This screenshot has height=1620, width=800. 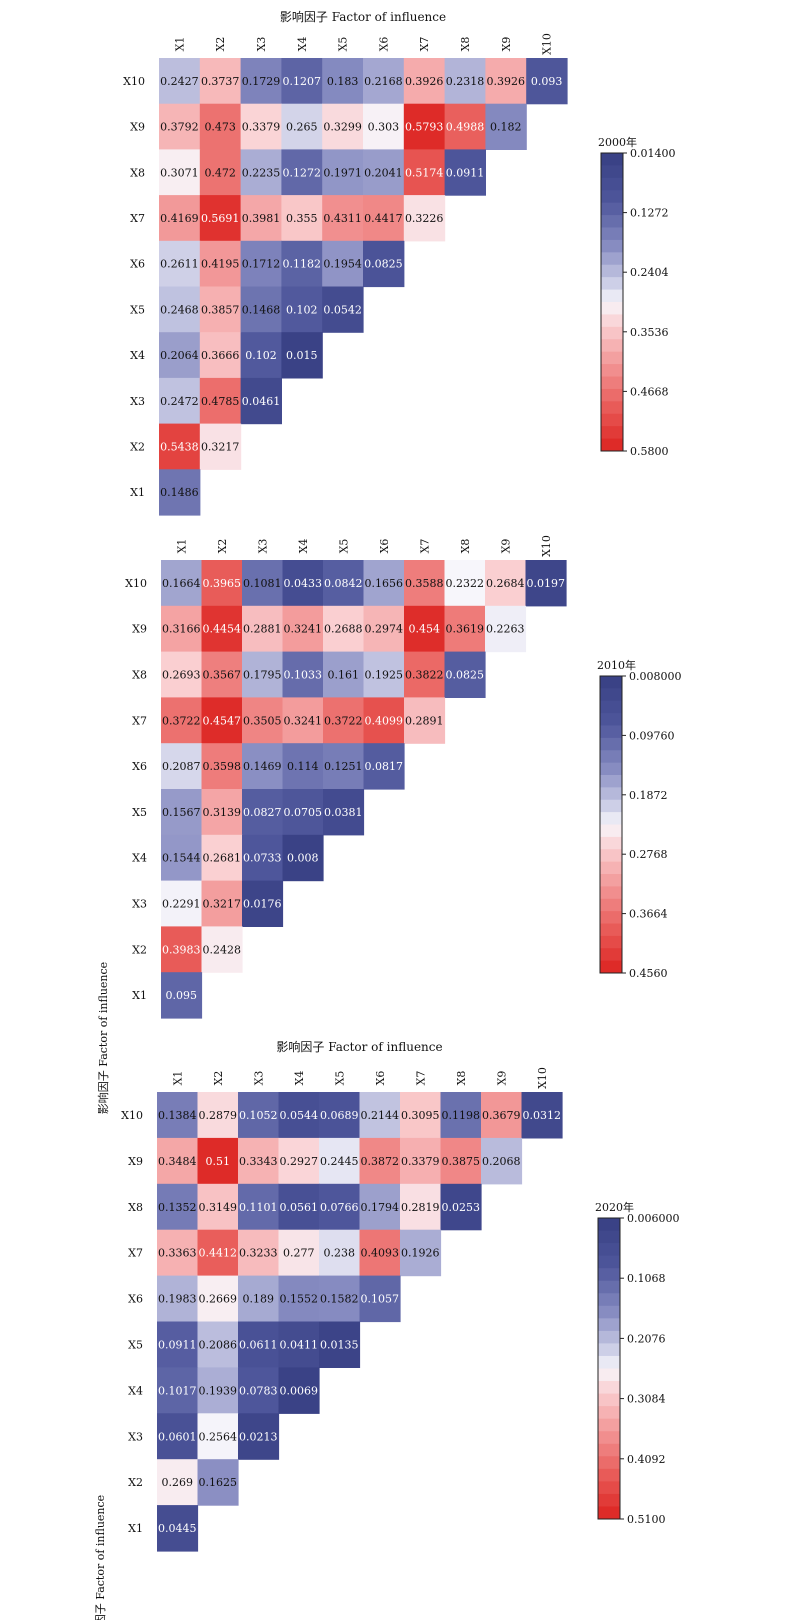 I want to click on heatmap-title: 影响因子 Factor of influence, so click(x=359, y=1046).